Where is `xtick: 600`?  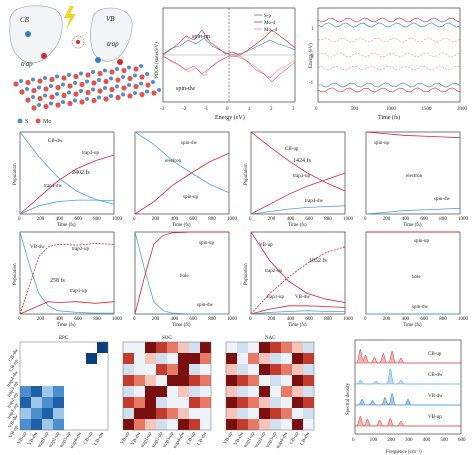
xtick: 600 is located at coordinates (309, 319).